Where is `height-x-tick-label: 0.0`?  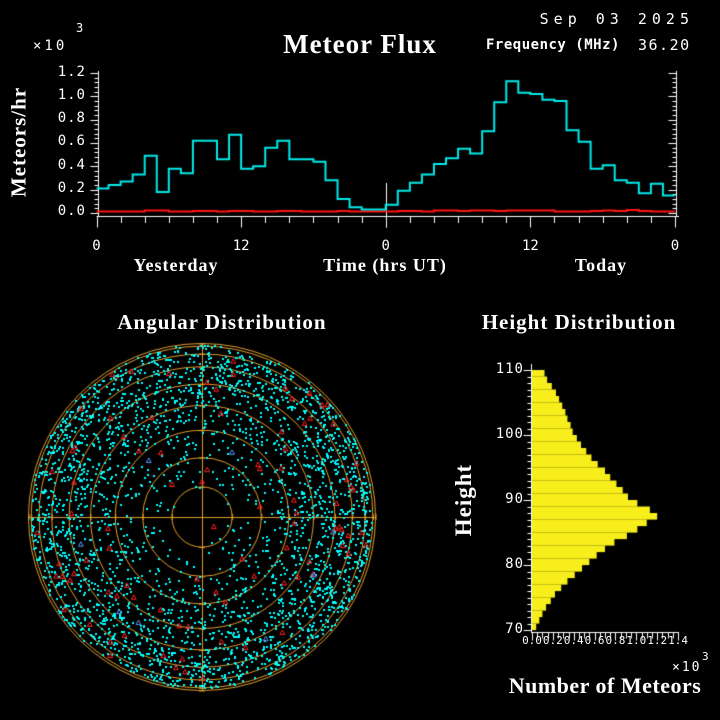 height-x-tick-label: 0.0 is located at coordinates (532, 640).